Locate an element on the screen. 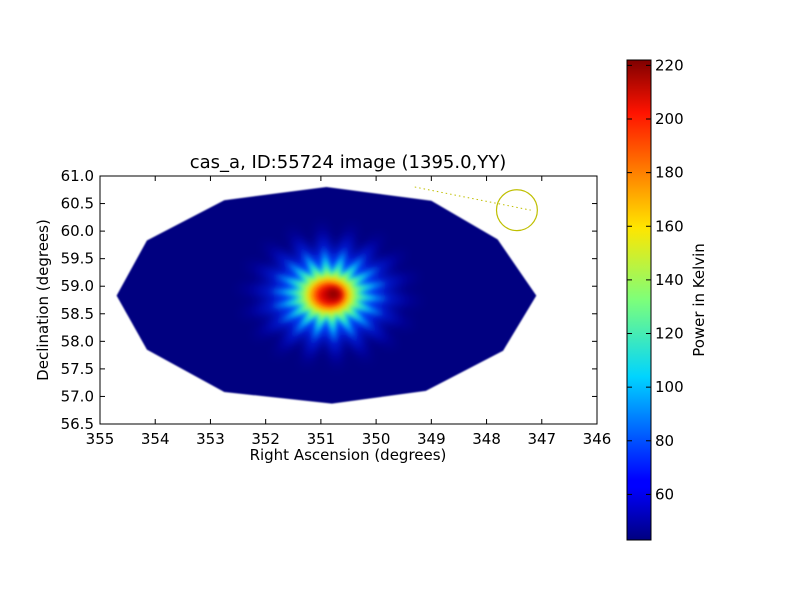  x-tick-label: 351 is located at coordinates (321, 439).